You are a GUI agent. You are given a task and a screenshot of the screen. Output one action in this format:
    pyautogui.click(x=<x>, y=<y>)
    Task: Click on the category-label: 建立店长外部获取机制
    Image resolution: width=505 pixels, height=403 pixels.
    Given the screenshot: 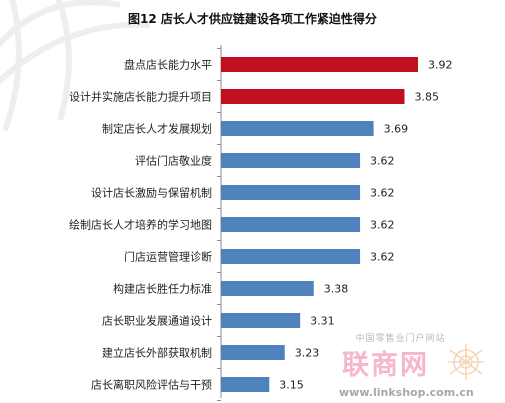 What is the action you would take?
    pyautogui.click(x=157, y=353)
    